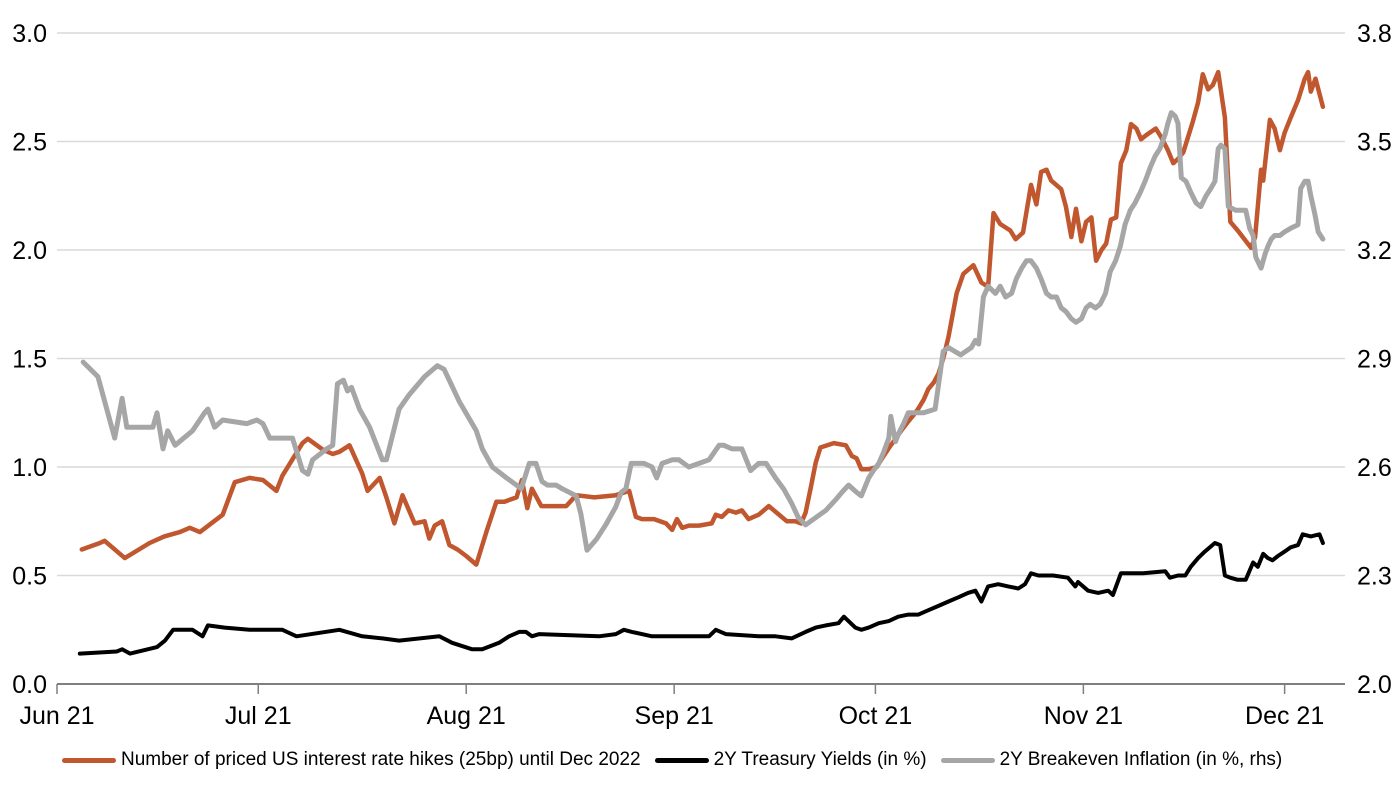 The image size is (1400, 791). I want to click on y-axis-label-right: 3.2, so click(1374, 251).